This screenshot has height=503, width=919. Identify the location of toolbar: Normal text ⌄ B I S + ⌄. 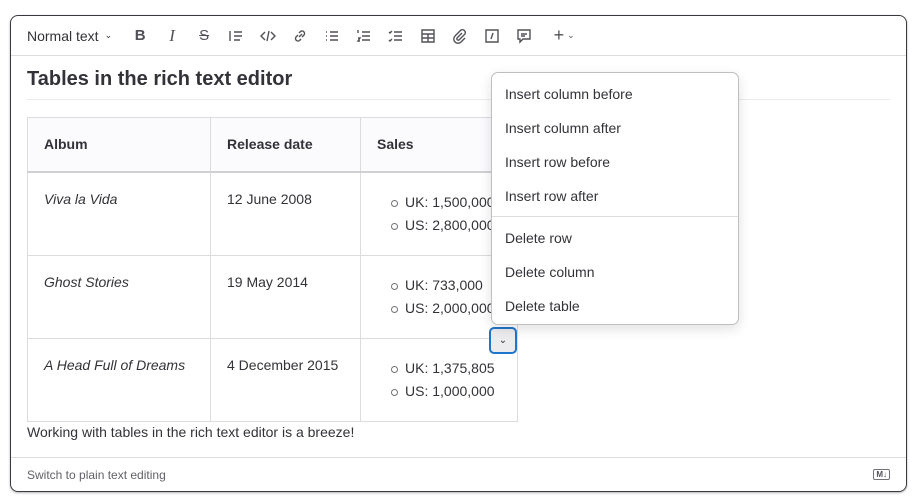
(458, 36).